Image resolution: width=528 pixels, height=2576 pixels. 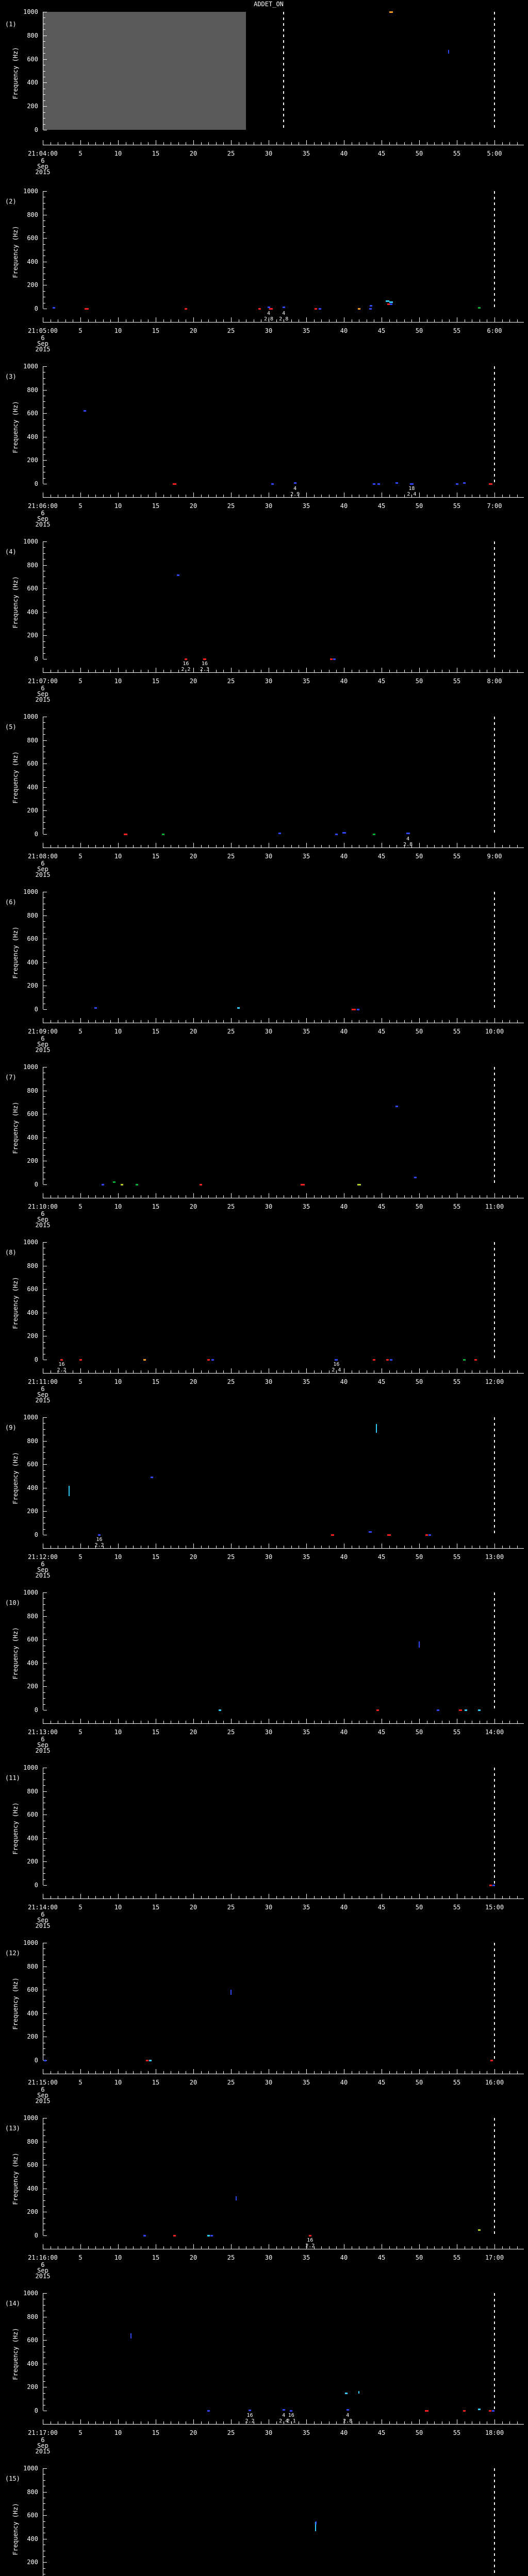 I want to click on x-tick-label: 30, so click(x=269, y=2257).